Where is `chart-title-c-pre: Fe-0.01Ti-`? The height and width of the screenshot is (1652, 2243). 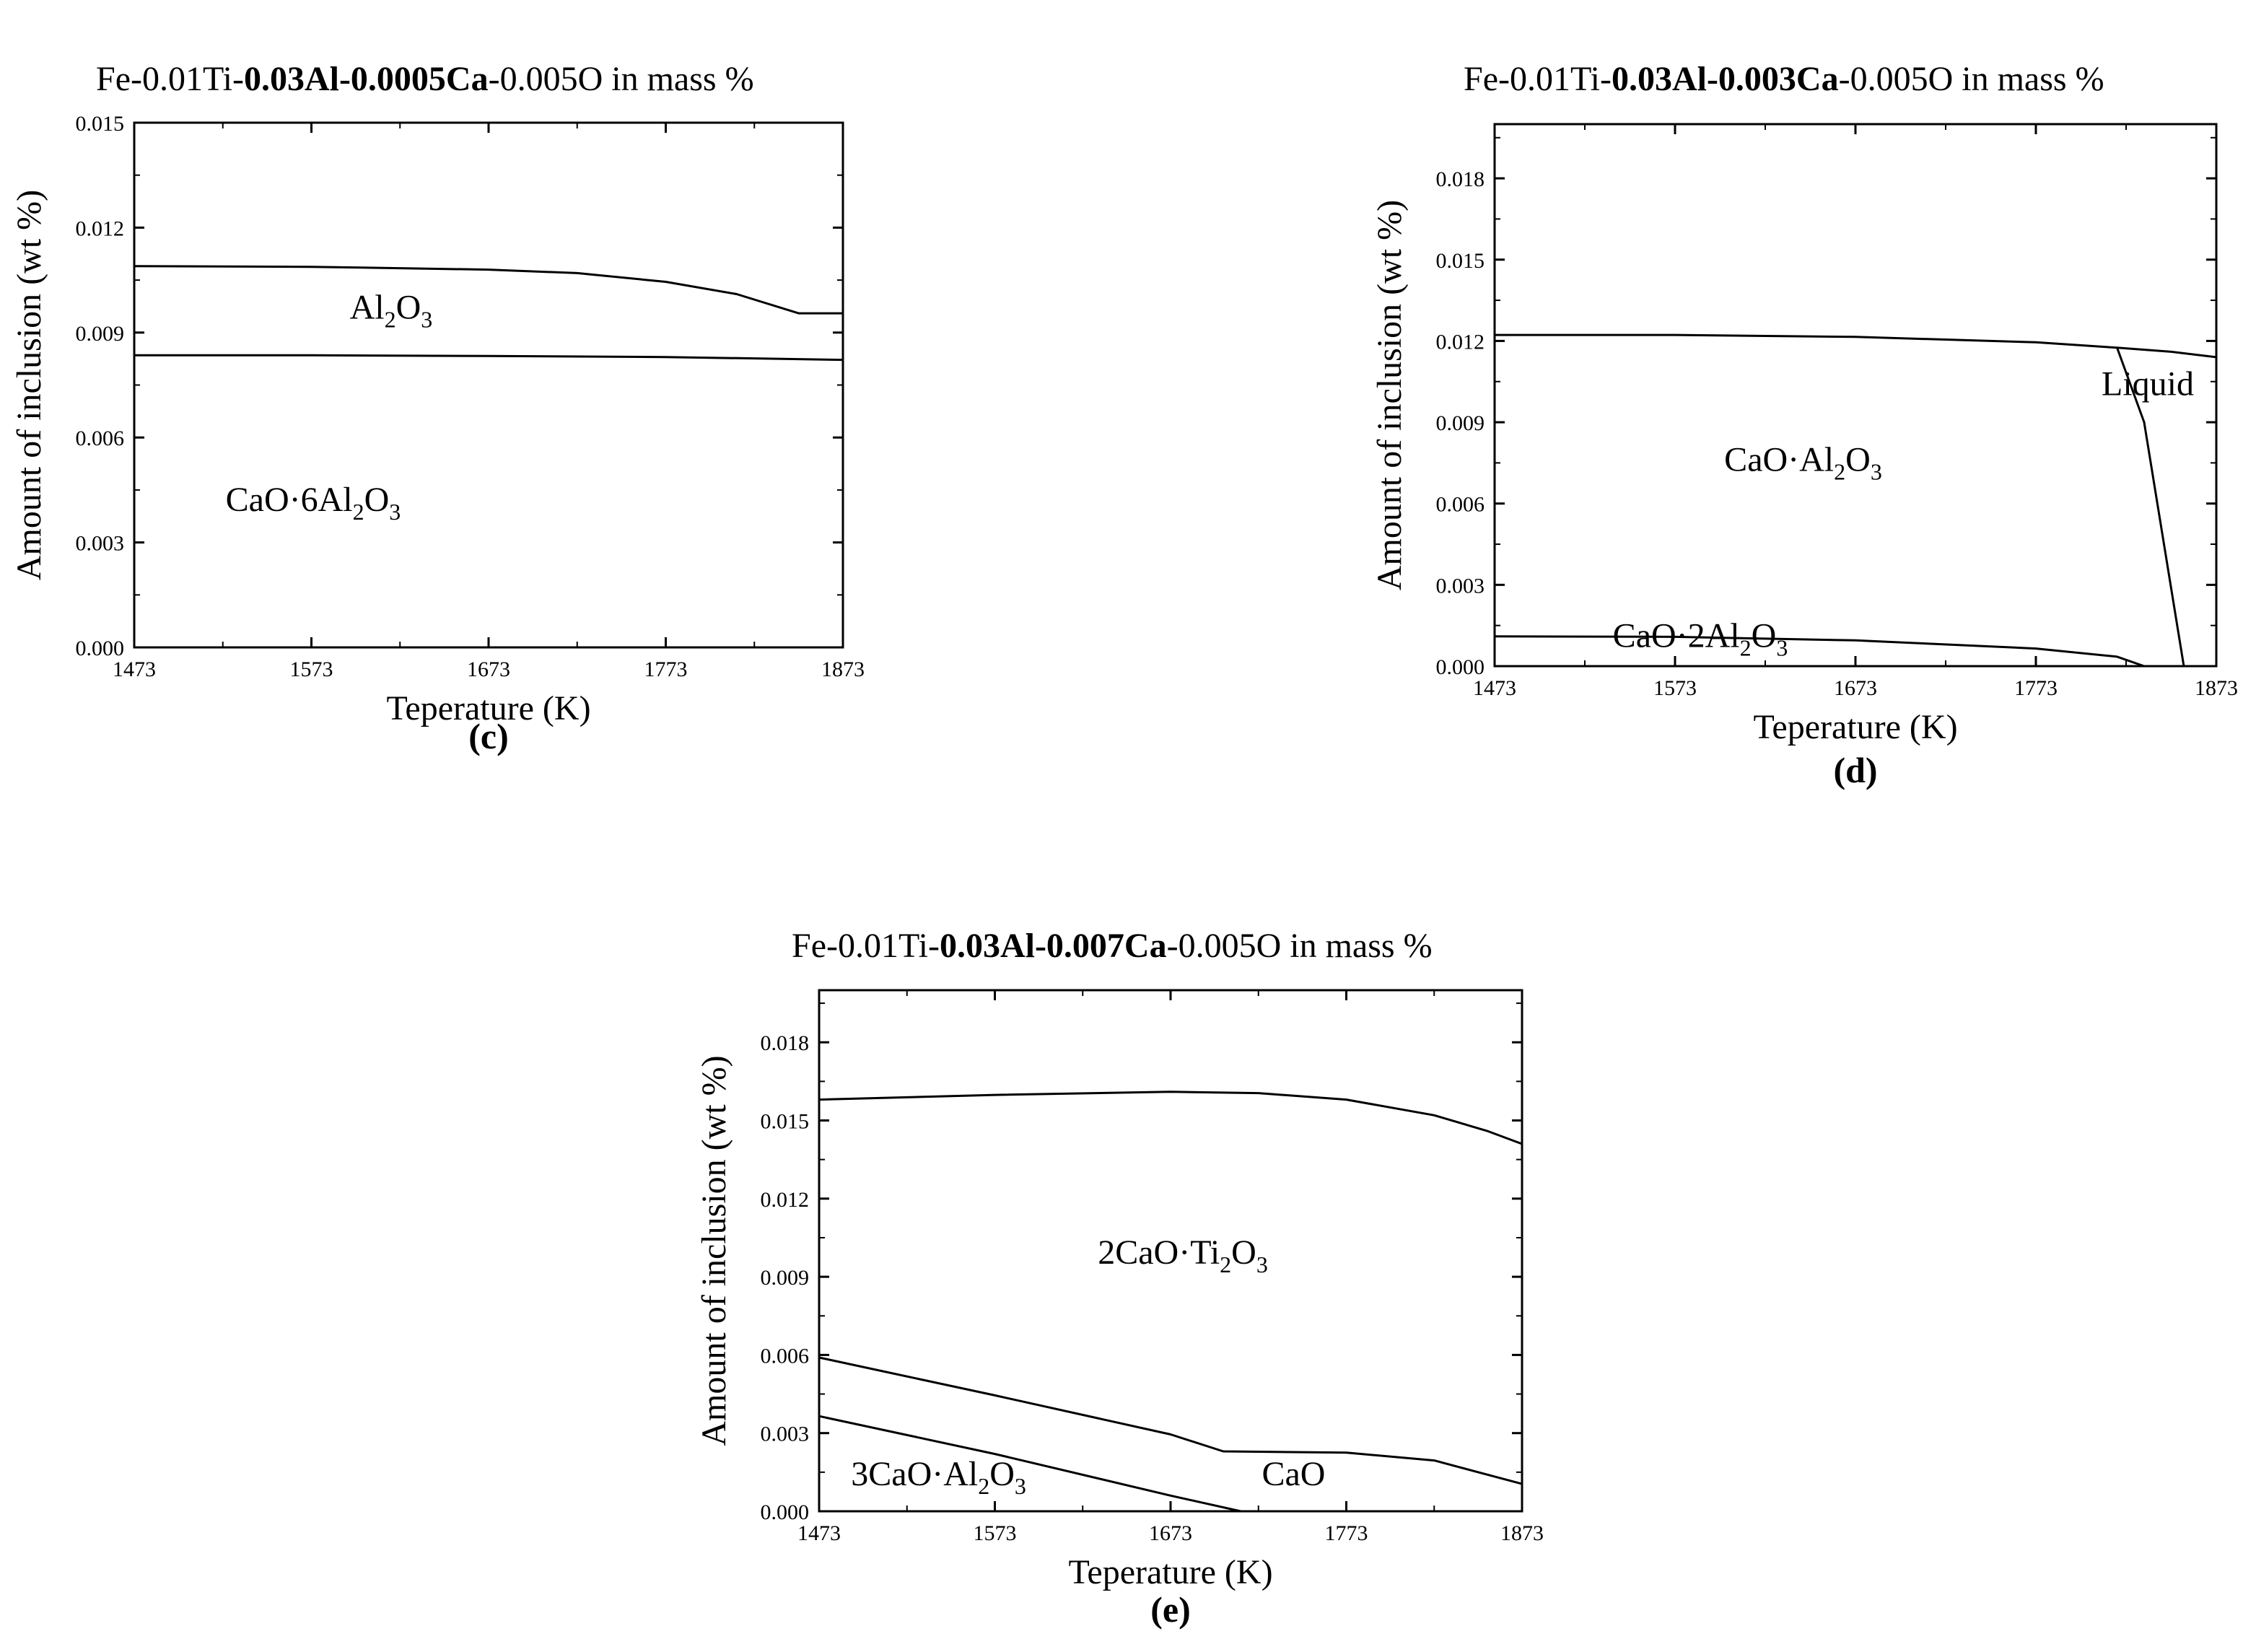 chart-title-c-pre: Fe-0.01Ti- is located at coordinates (170, 79).